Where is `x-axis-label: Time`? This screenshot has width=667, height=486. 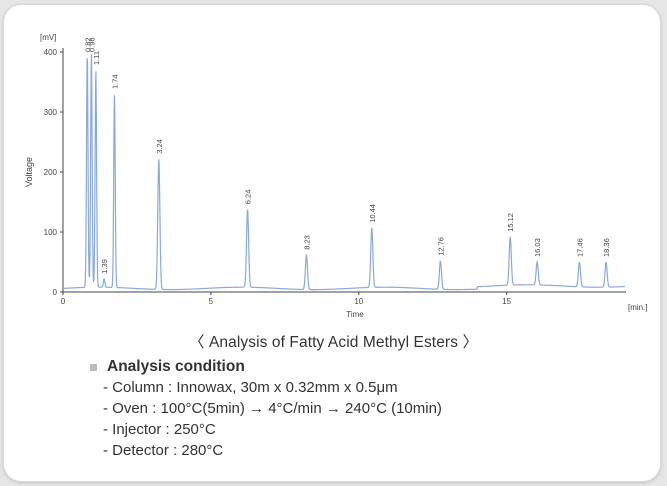
x-axis-label: Time is located at coordinates (355, 314).